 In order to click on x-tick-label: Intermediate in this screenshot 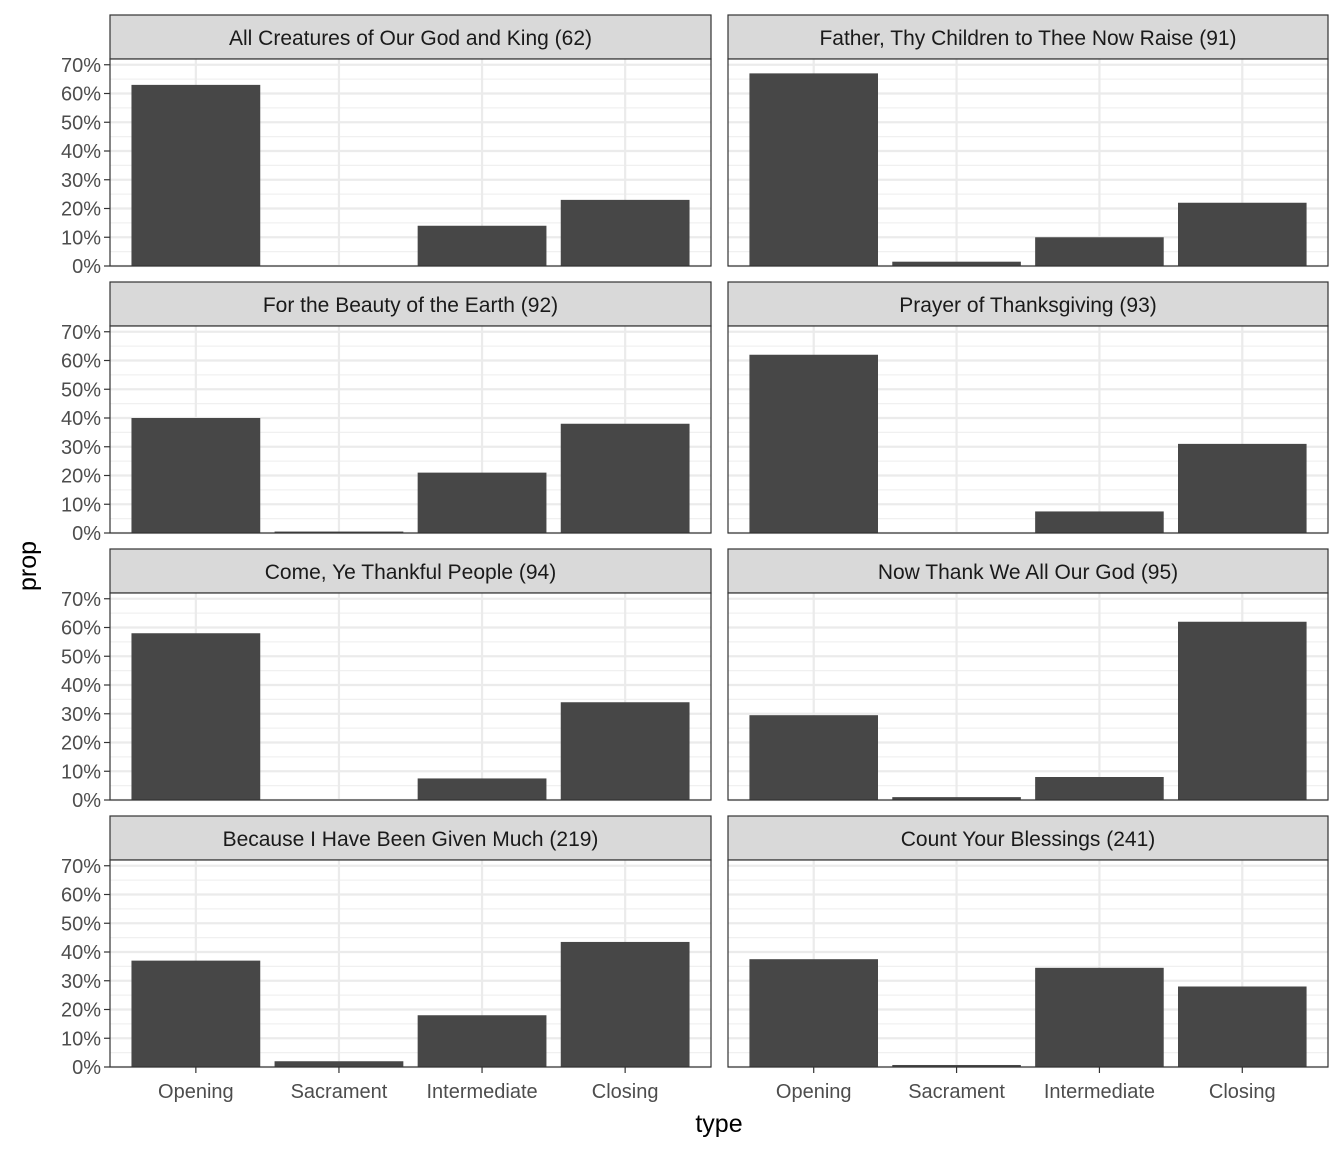, I will do `click(1099, 1092)`.